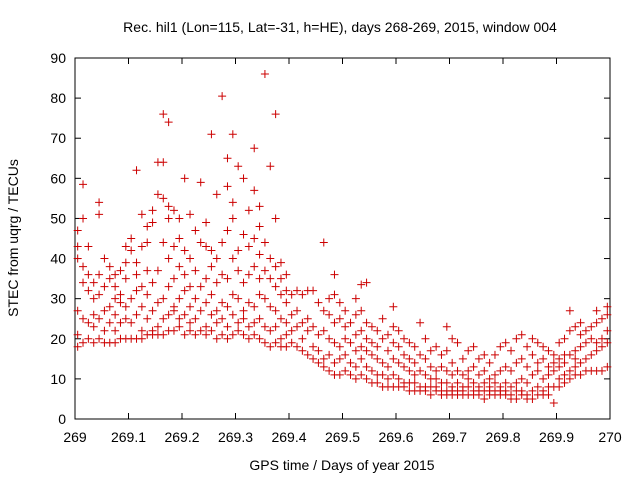  Describe the element at coordinates (13, 238) in the screenshot. I see `y-axis-label: STEC from uqrg / TECUs` at that location.